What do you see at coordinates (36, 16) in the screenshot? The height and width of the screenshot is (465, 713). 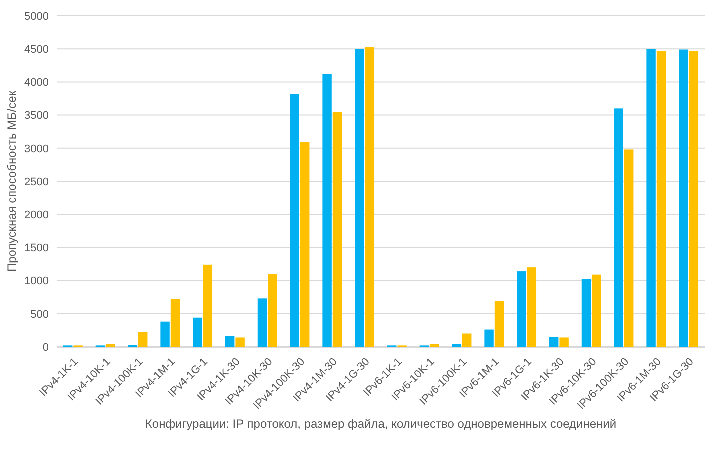 I see `y-tick-label: 5000` at bounding box center [36, 16].